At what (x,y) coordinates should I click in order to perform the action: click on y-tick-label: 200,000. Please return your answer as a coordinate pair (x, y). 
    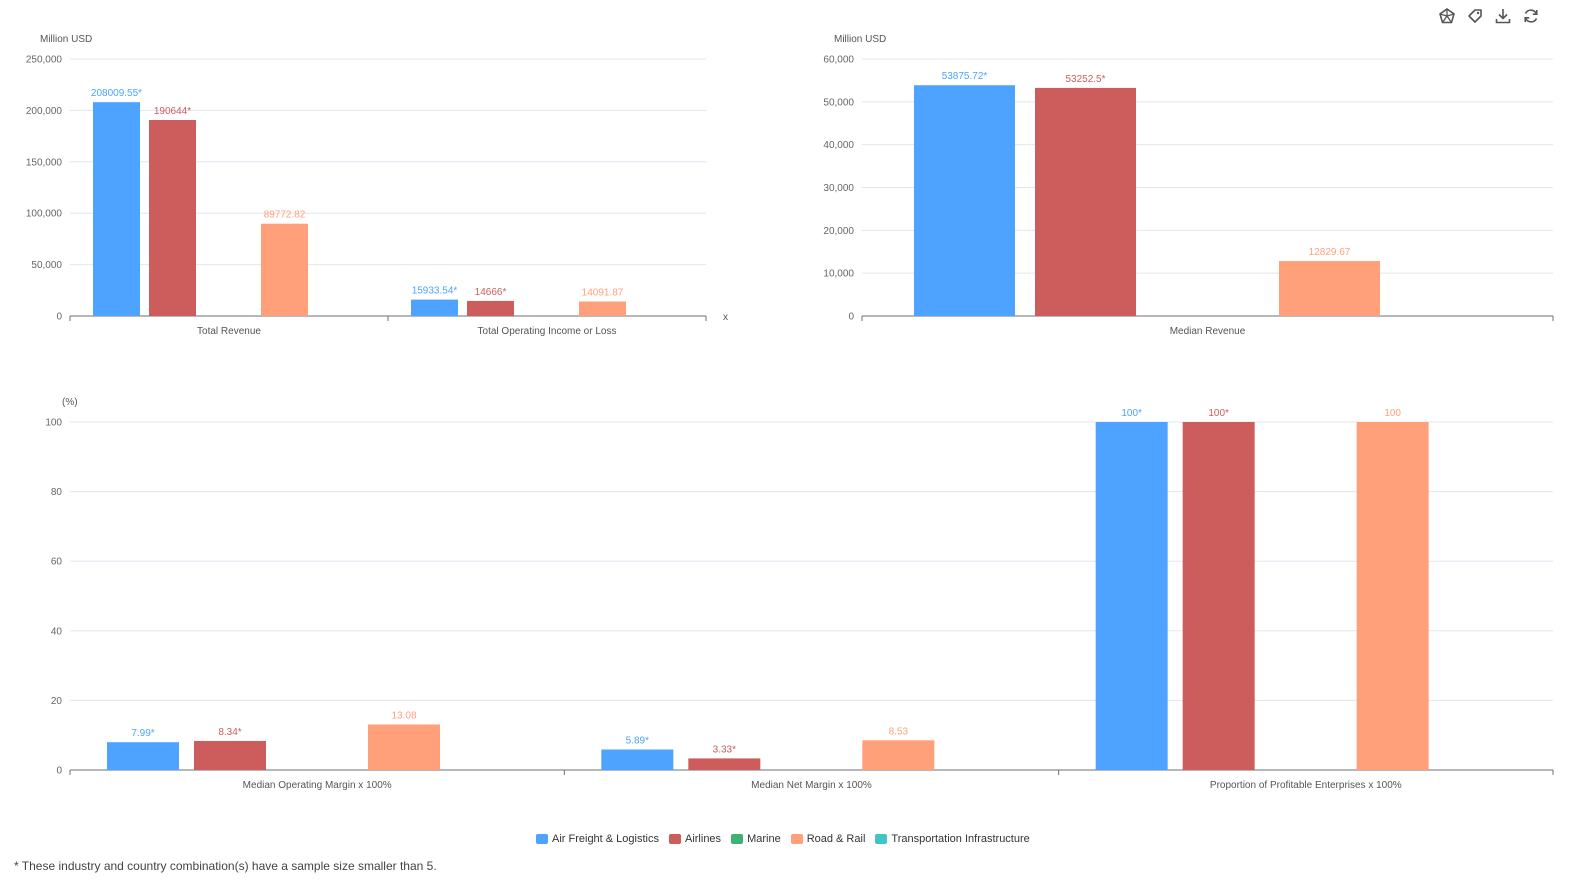
    Looking at the image, I should click on (44, 111).